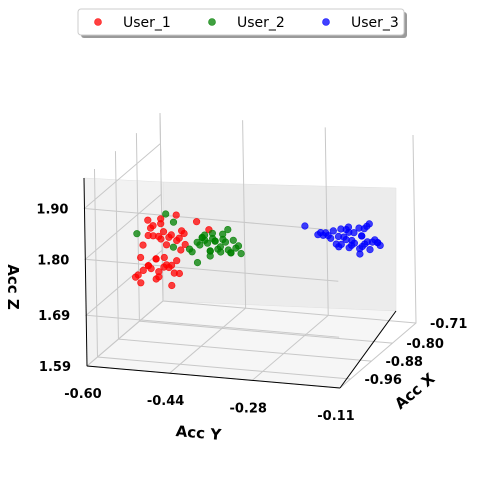 The image size is (481, 498). I want to click on z-axis-line, so click(85, 272).